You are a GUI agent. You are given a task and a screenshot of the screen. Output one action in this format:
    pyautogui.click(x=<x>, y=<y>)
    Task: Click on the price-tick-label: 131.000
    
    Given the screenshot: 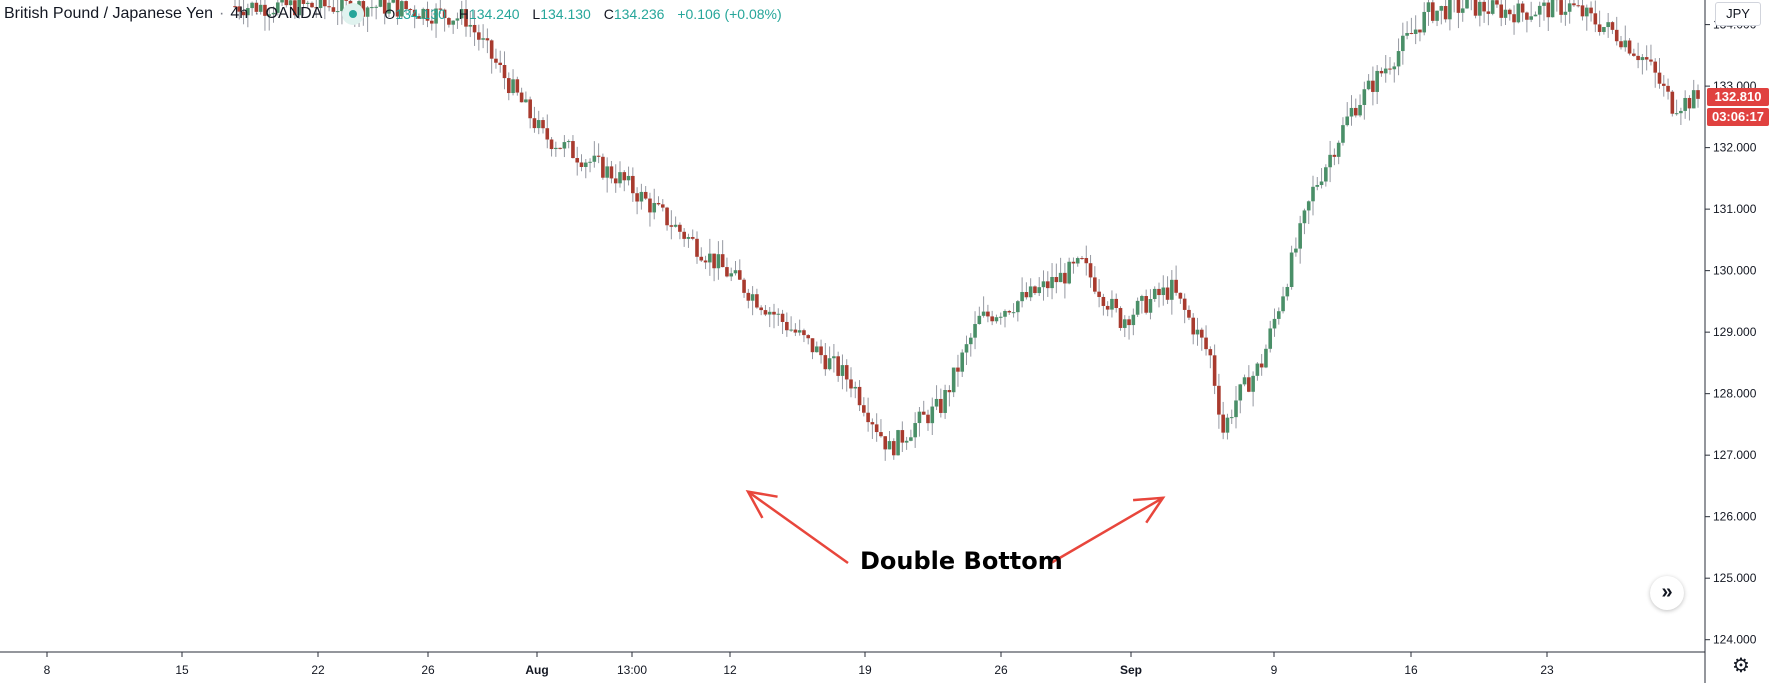 What is the action you would take?
    pyautogui.click(x=1735, y=209)
    